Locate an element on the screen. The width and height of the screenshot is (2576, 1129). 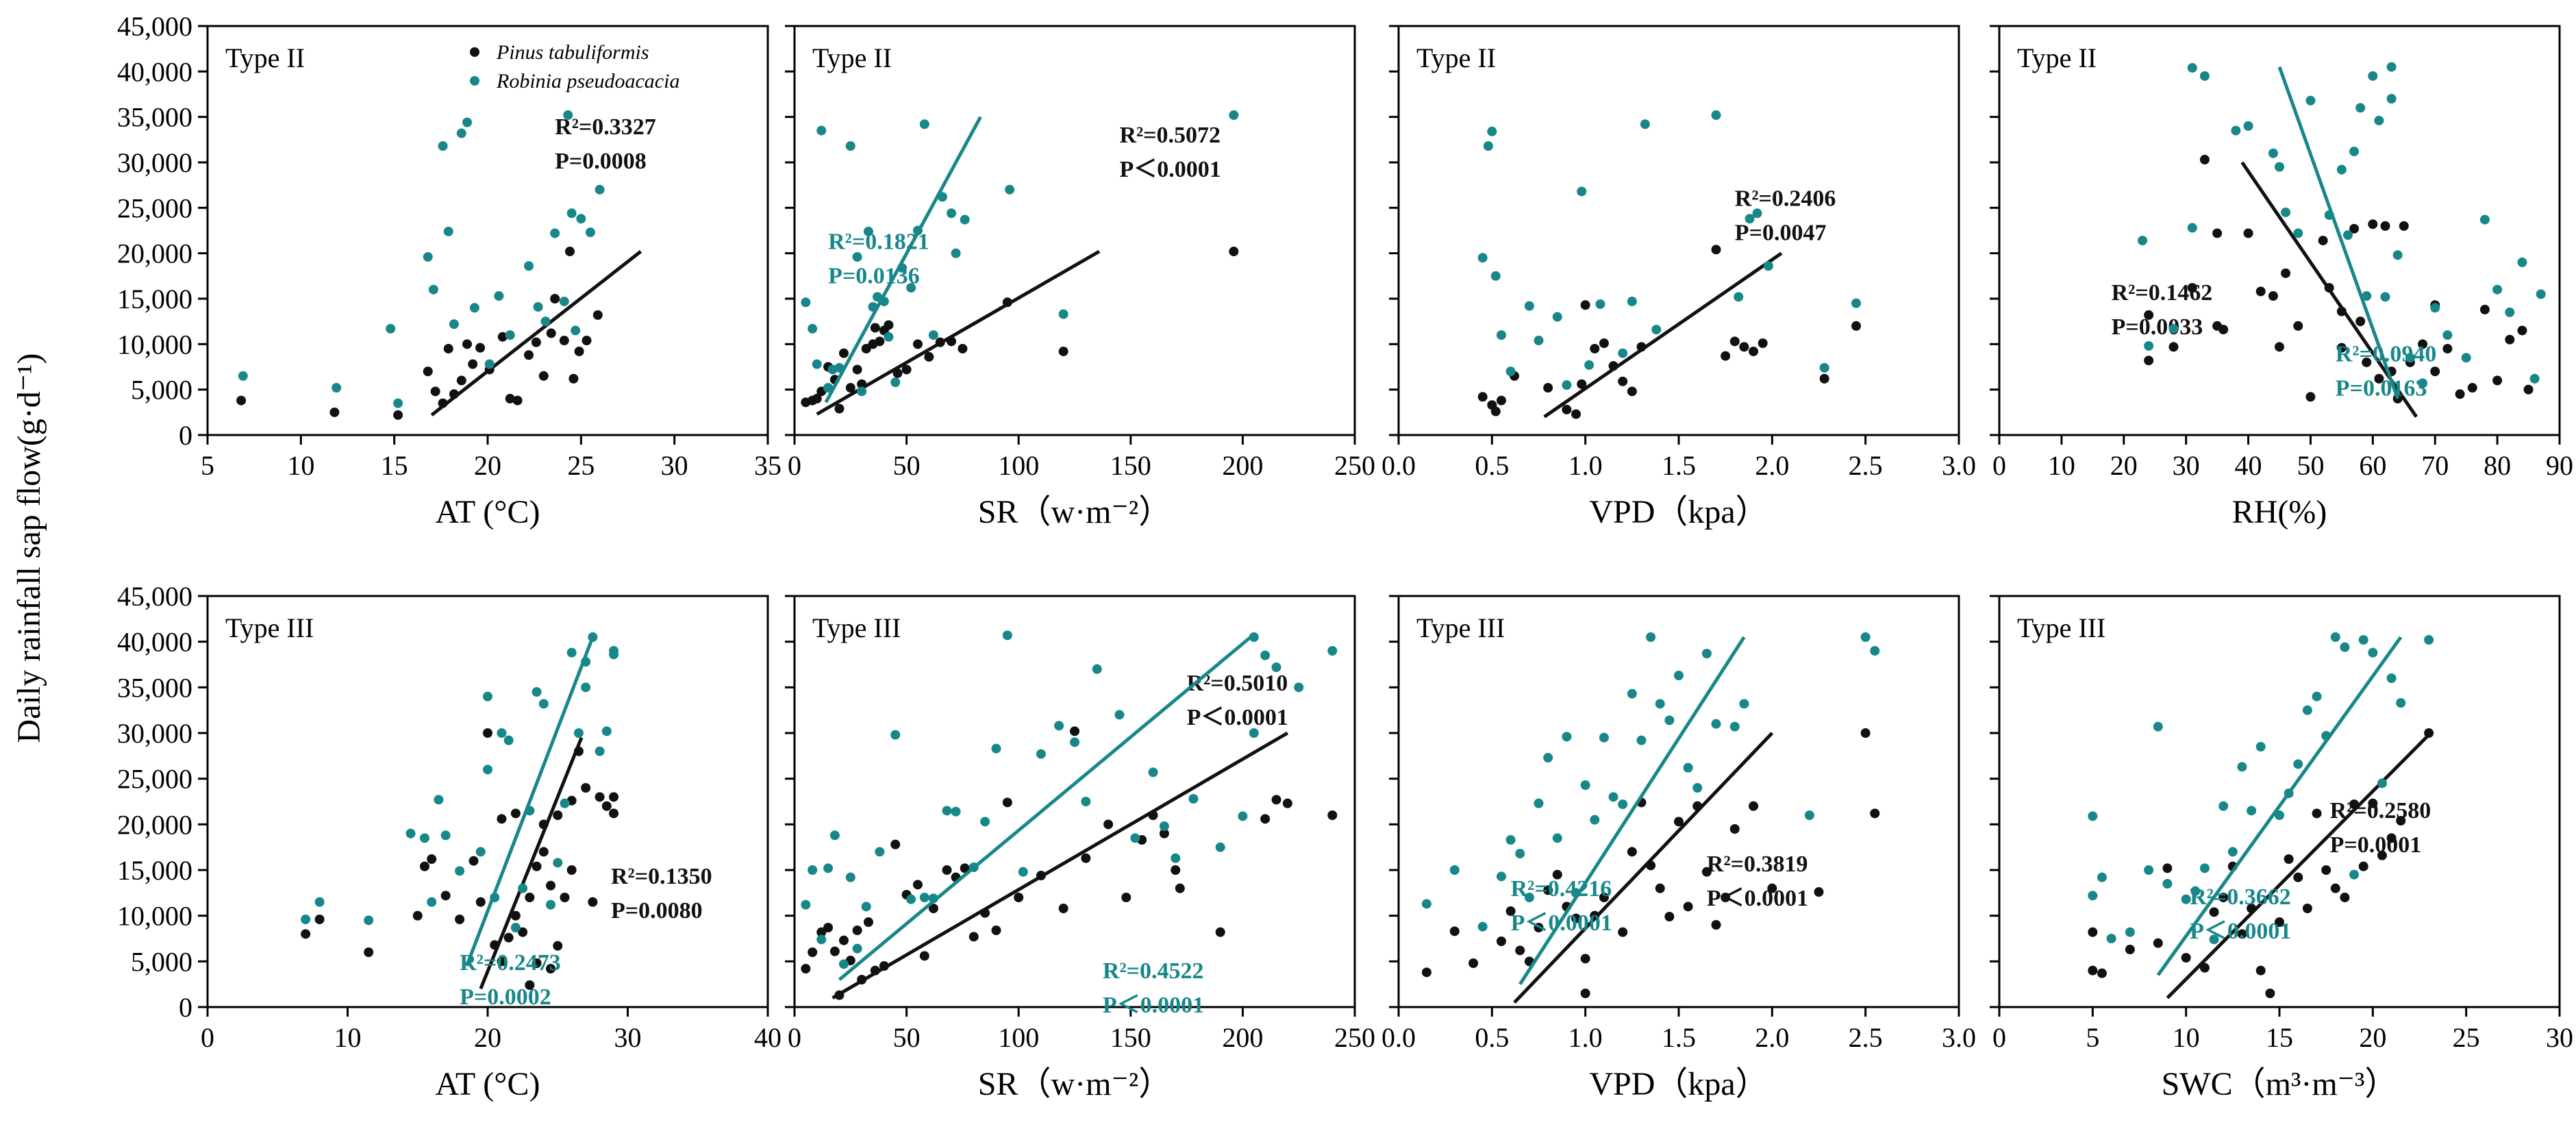
x-tick-label: 90 is located at coordinates (2559, 465).